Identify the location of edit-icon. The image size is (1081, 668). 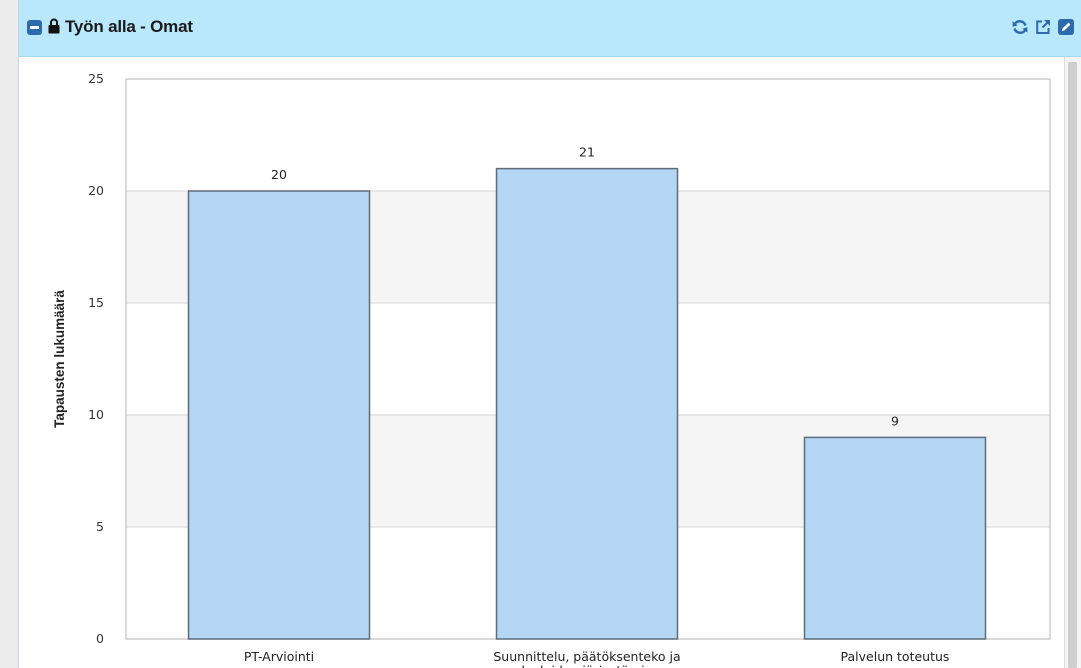
(1066, 27).